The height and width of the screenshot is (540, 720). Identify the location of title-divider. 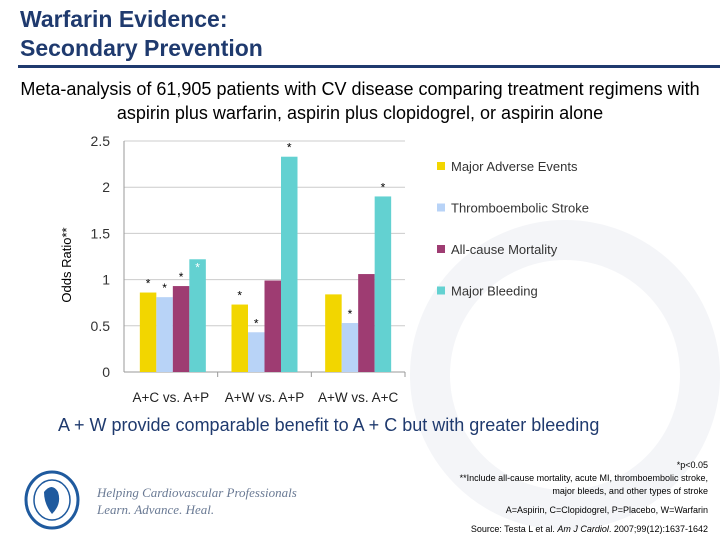
(369, 66).